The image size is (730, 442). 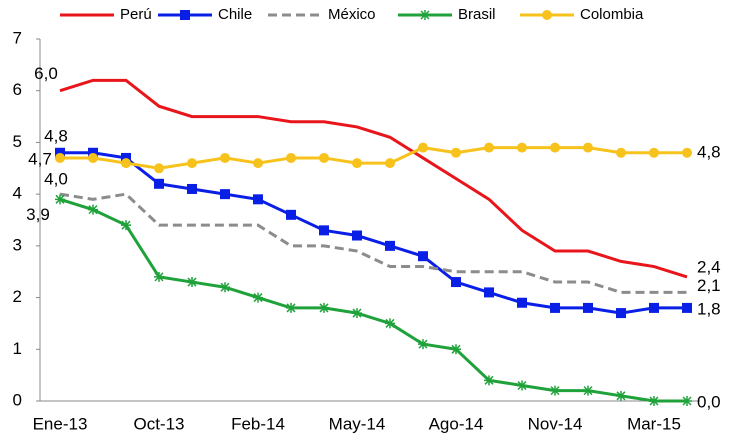 I want to click on legend-label: Colombia, so click(x=612, y=14).